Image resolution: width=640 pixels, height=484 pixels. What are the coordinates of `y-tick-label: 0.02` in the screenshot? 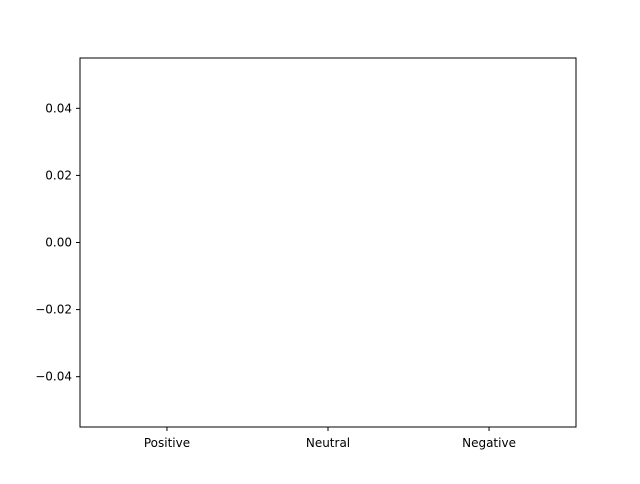 It's located at (58, 175).